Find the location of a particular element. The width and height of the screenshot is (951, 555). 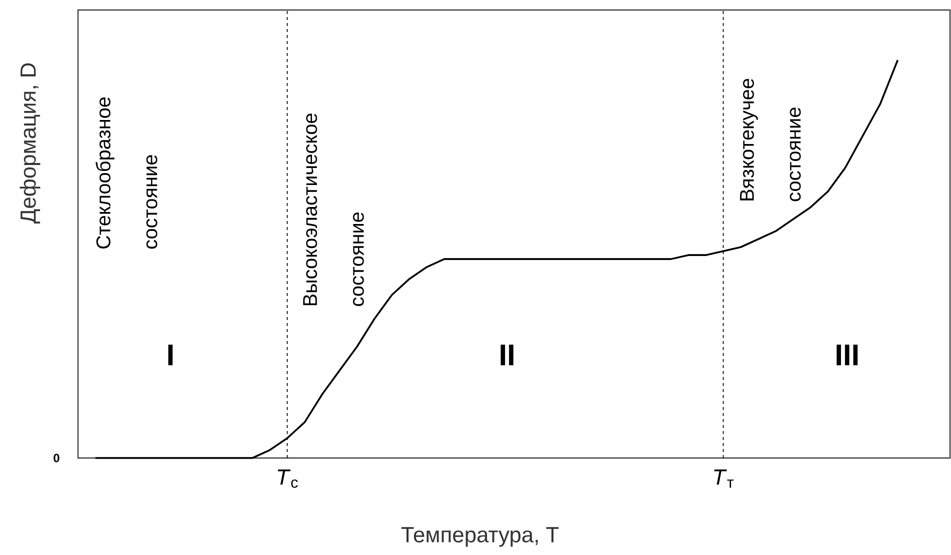

x-tick-label: T$_{т}$ is located at coordinates (724, 479).